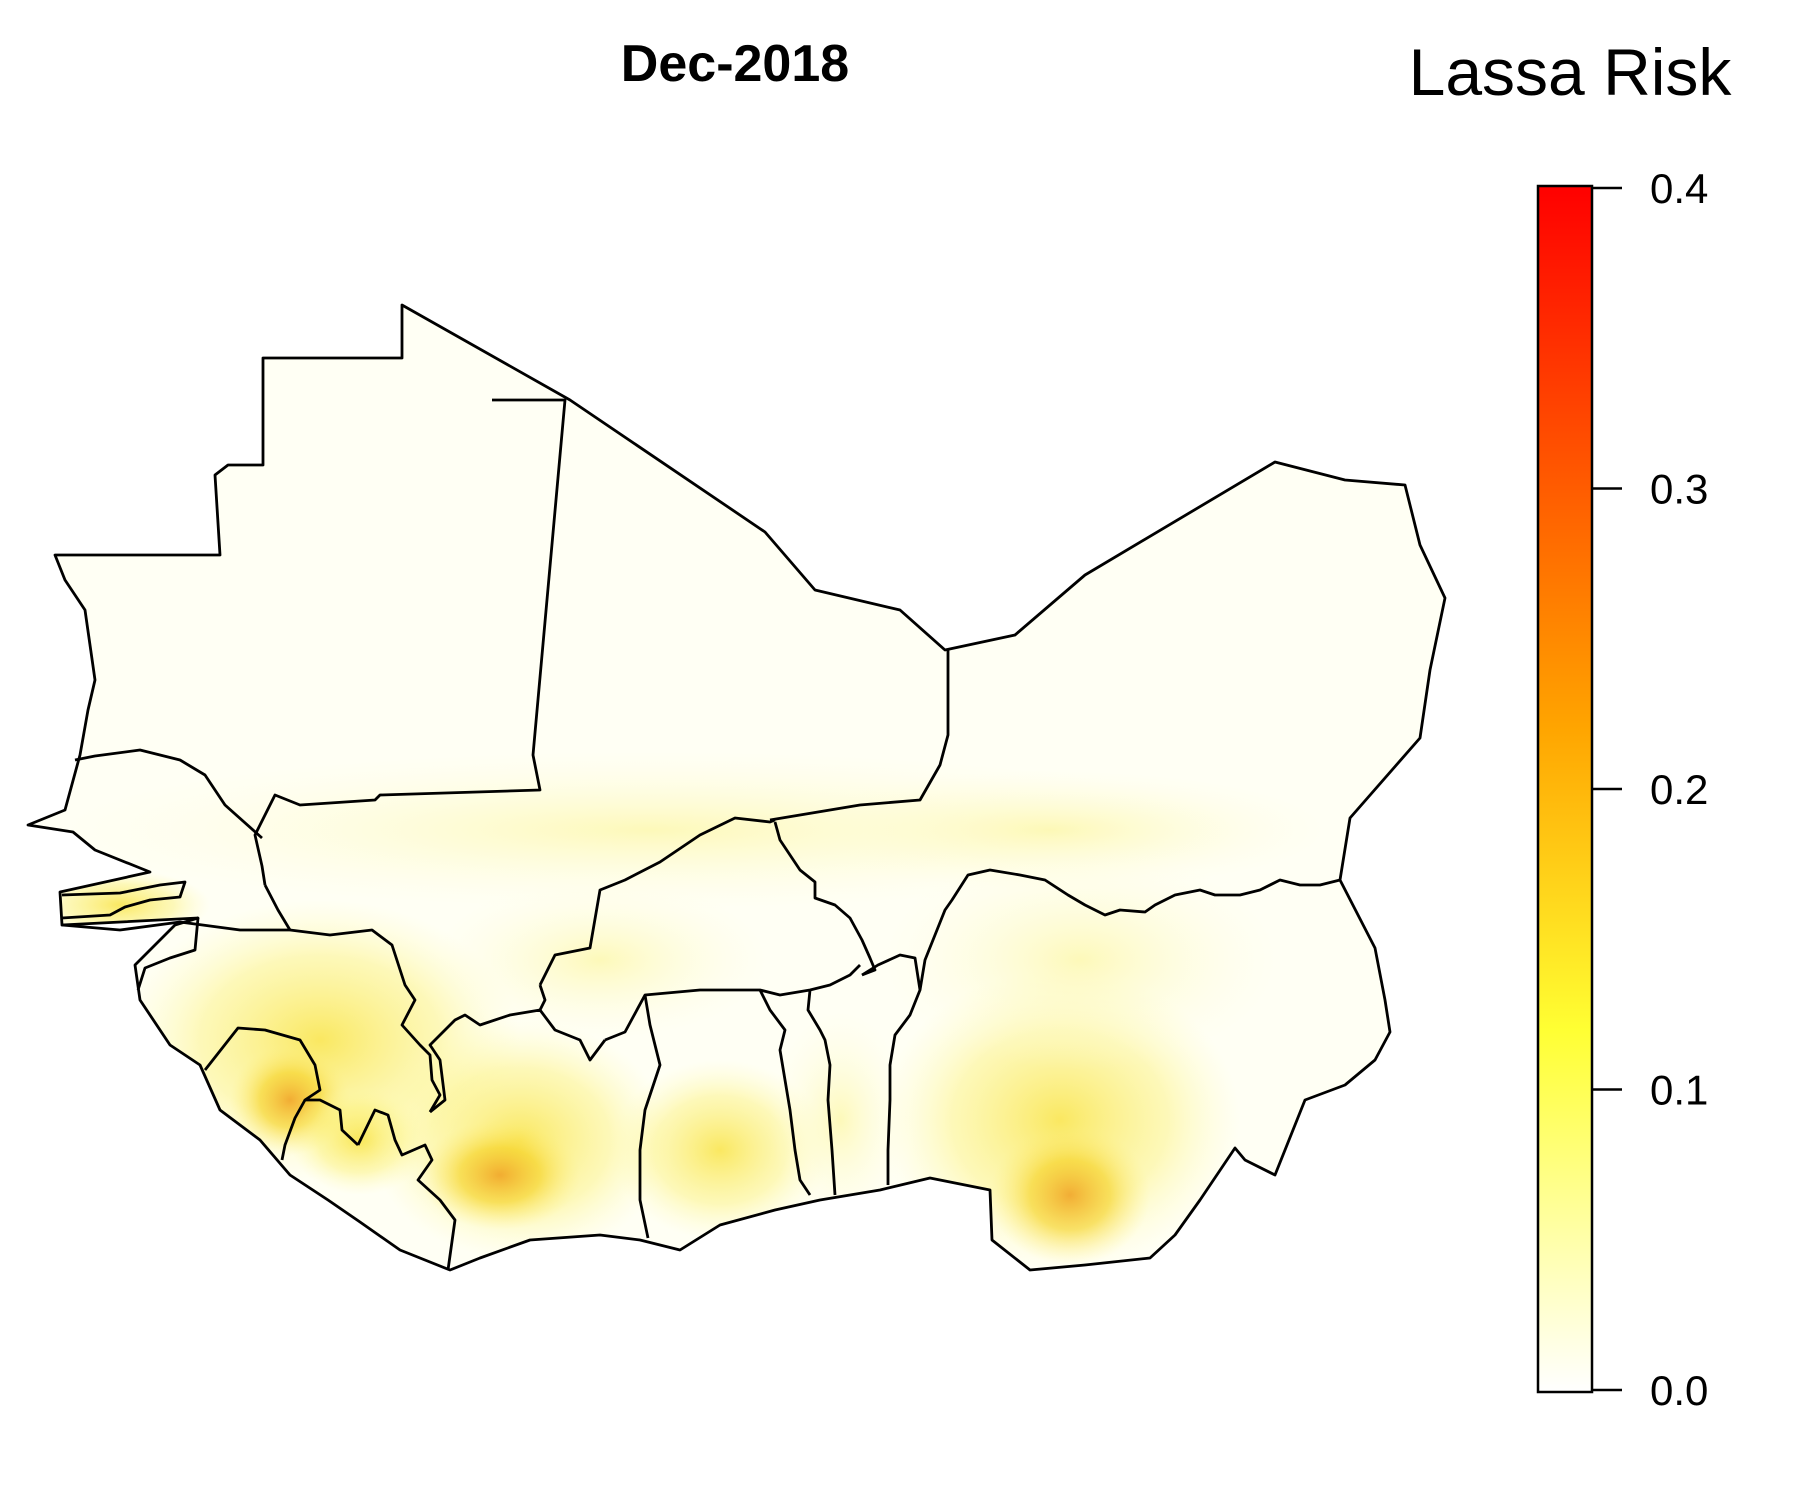 This screenshot has width=1800, height=1500. Describe the element at coordinates (410, 642) in the screenshot. I see `border-mauritania-mali` at that location.